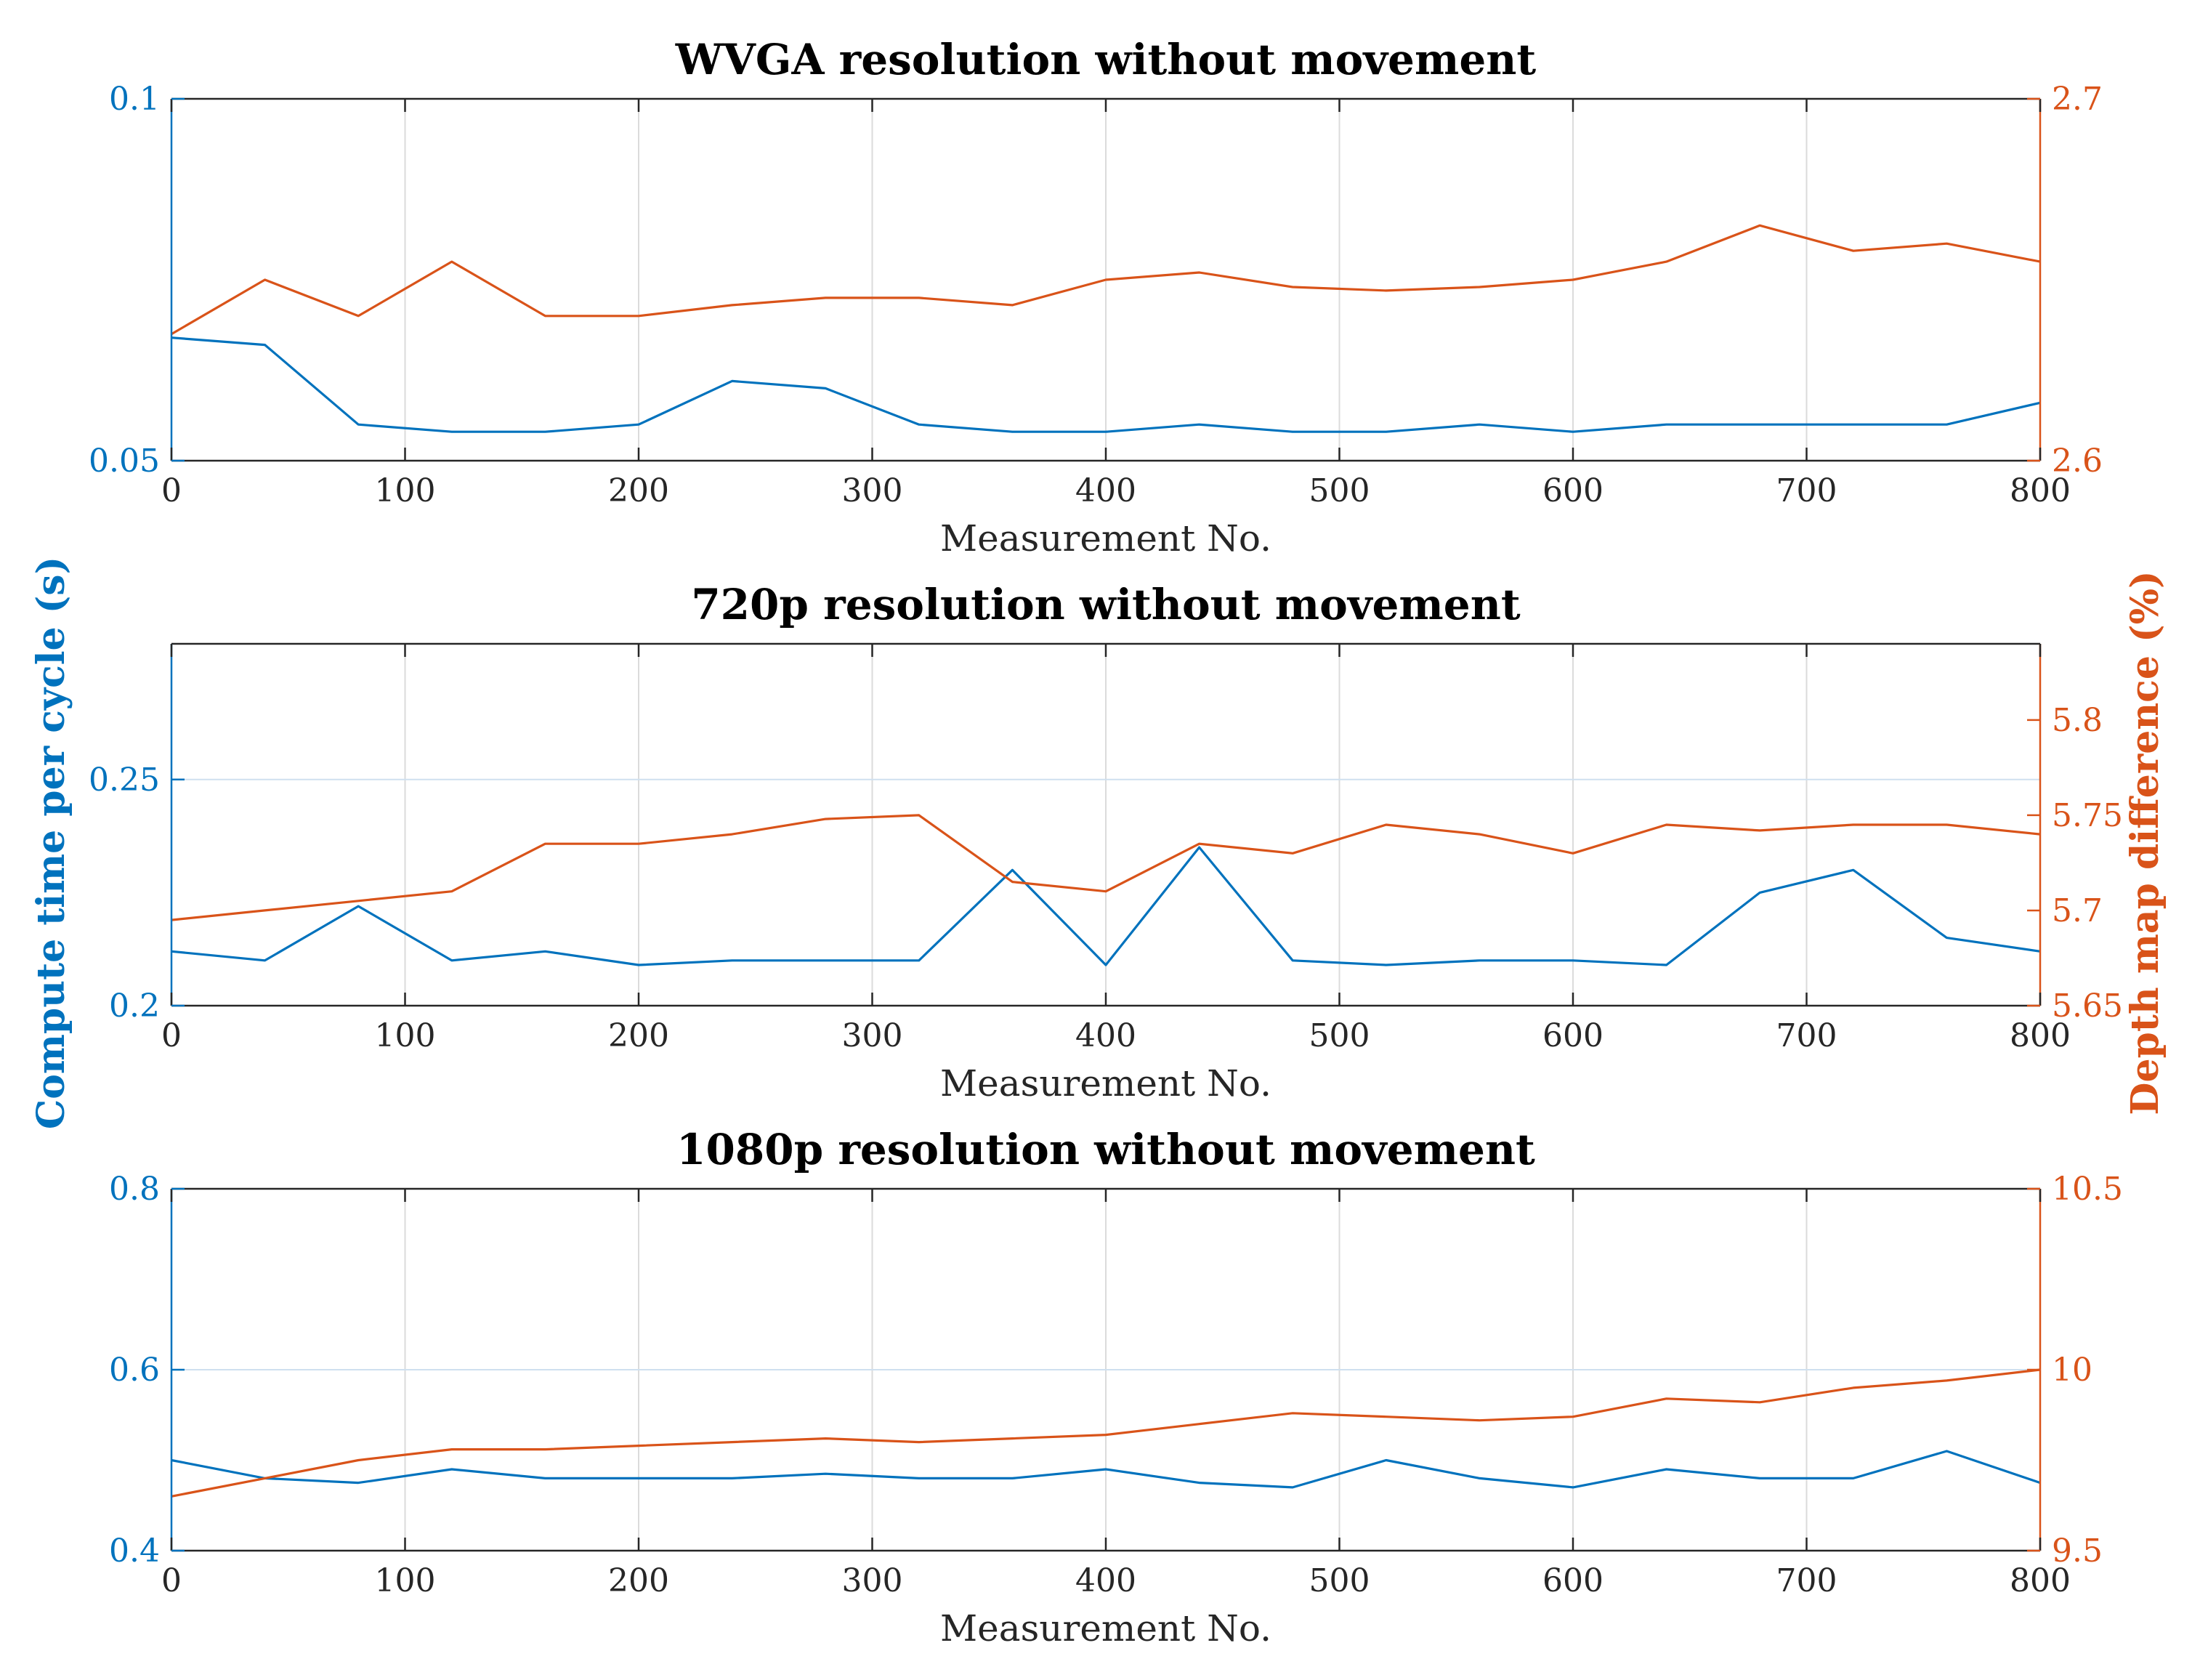 The image size is (2200, 1680). I want to click on y-tick-label-right: 2.6, so click(2077, 461).